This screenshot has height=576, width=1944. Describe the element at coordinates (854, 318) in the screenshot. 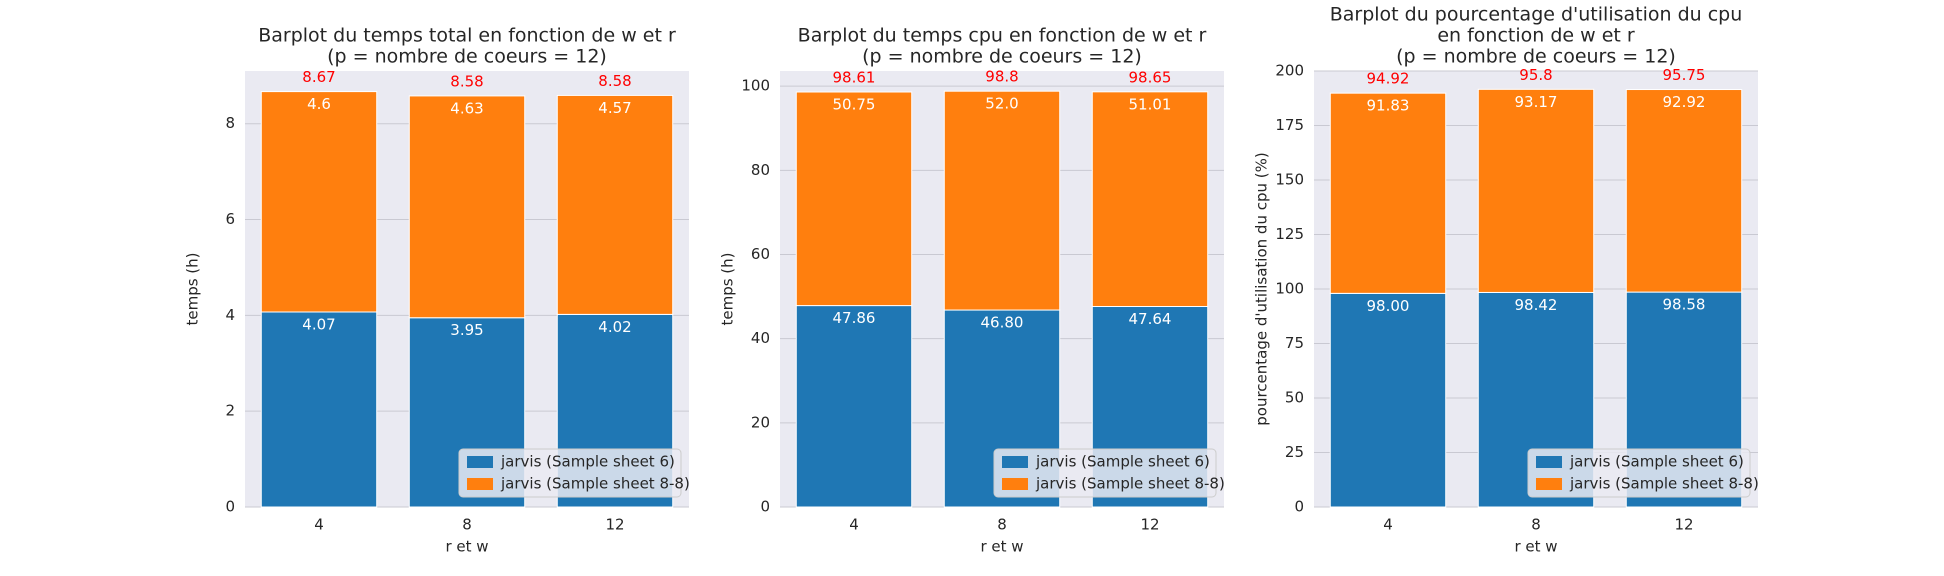

I see `value-label: 47.86` at that location.